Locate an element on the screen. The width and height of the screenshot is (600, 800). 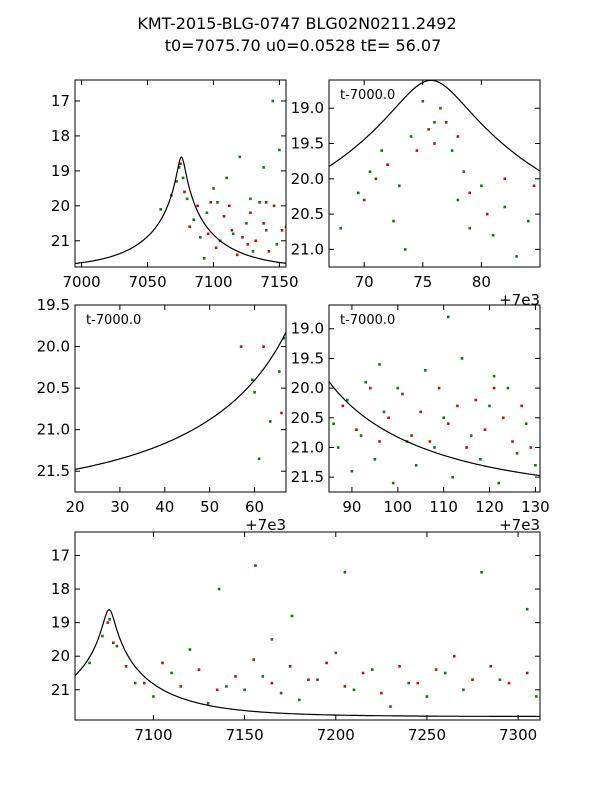
x-tick-label: 7150 is located at coordinates (279, 282).